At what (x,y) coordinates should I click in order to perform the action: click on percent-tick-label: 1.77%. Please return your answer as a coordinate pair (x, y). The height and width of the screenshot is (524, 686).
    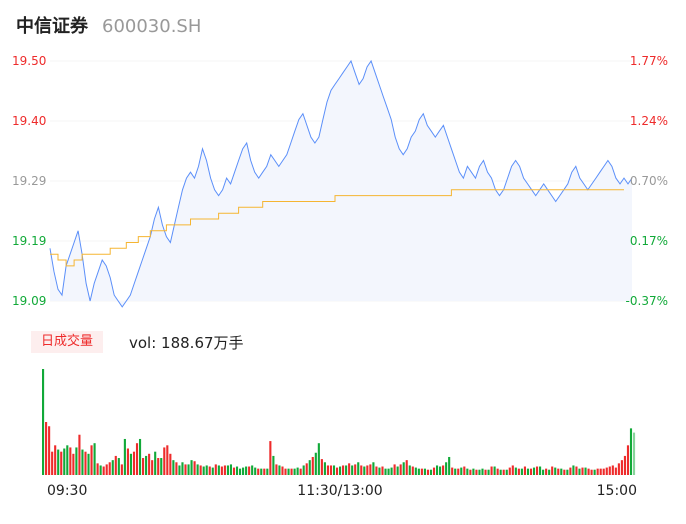
    Looking at the image, I should click on (649, 61).